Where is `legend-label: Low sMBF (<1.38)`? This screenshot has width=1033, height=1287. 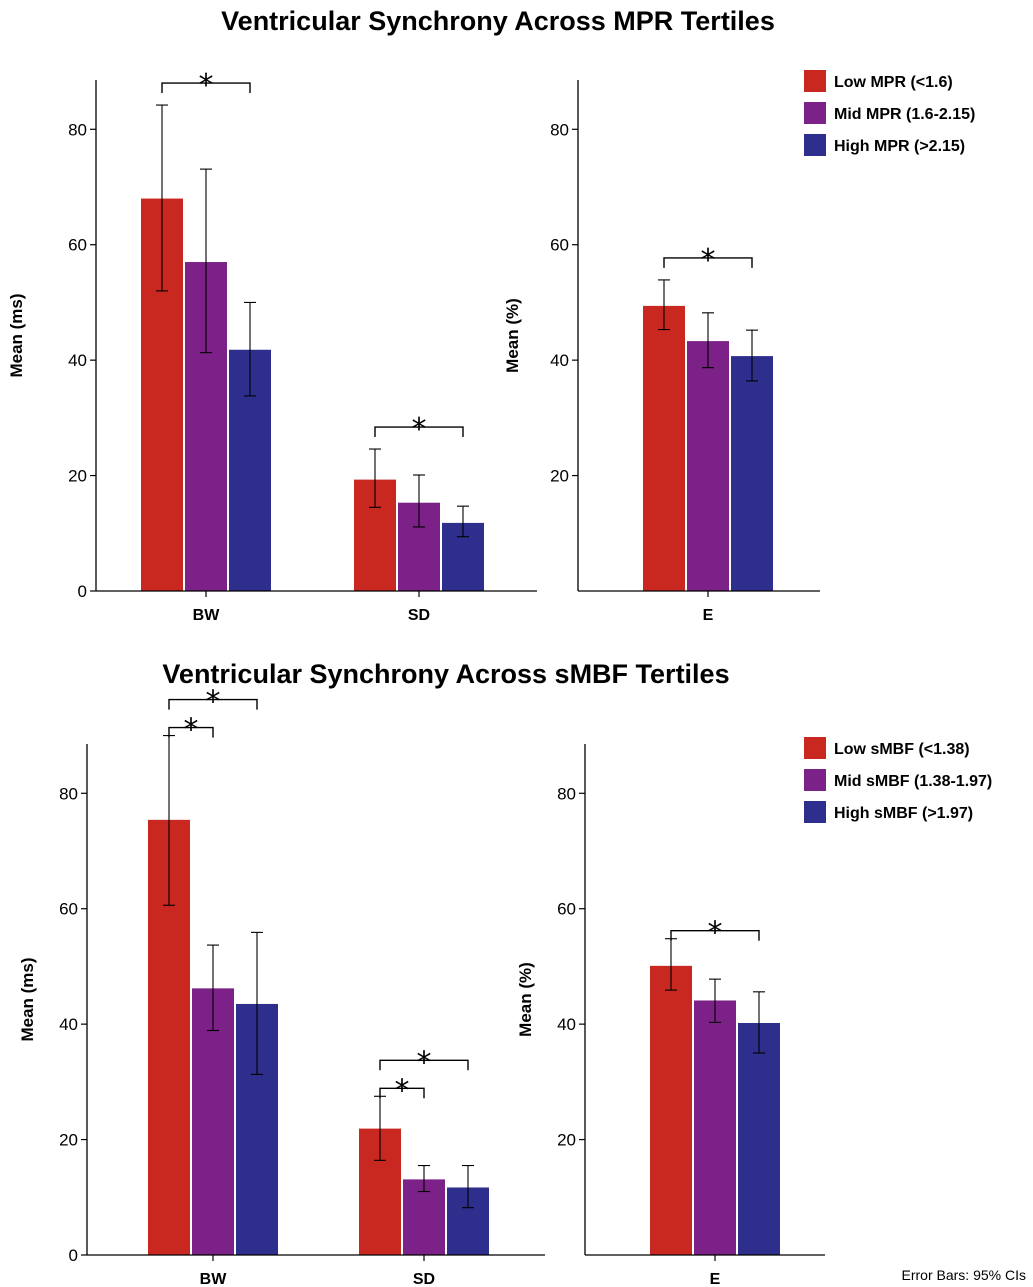
legend-label: Low sMBF (<1.38) is located at coordinates (902, 749).